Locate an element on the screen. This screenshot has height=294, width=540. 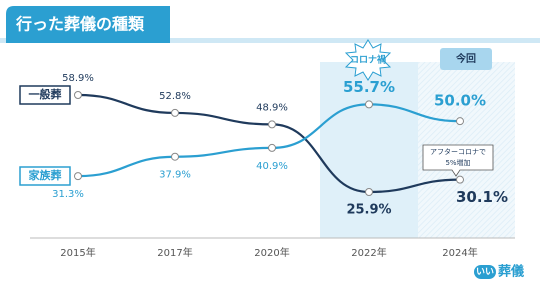
callout is located at coordinates (458, 160).